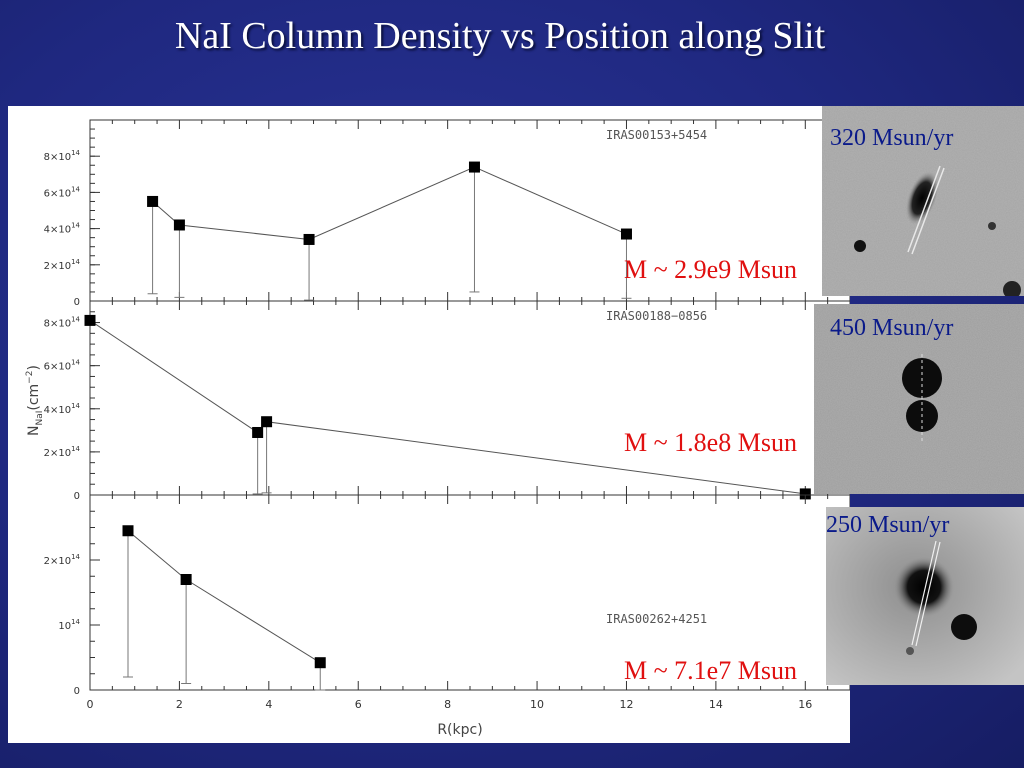 The width and height of the screenshot is (1024, 768). What do you see at coordinates (447, 704) in the screenshot?
I see `x-tick-label: 8` at bounding box center [447, 704].